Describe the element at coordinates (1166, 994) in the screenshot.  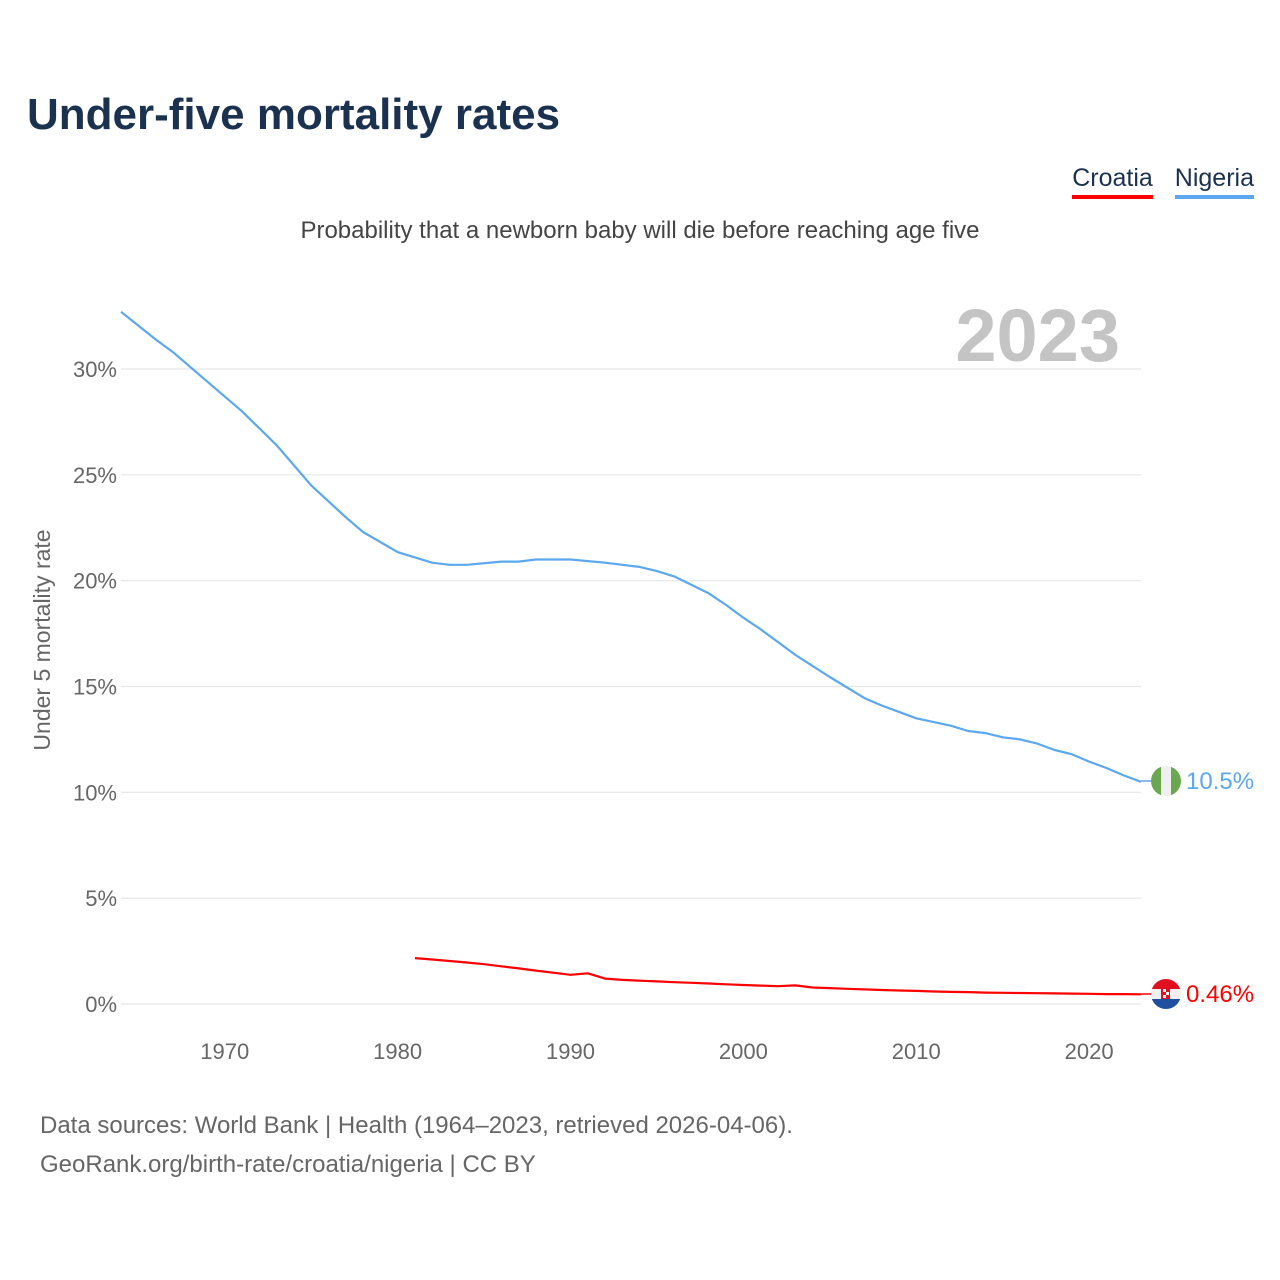
I see `croatia-flag-icon` at that location.